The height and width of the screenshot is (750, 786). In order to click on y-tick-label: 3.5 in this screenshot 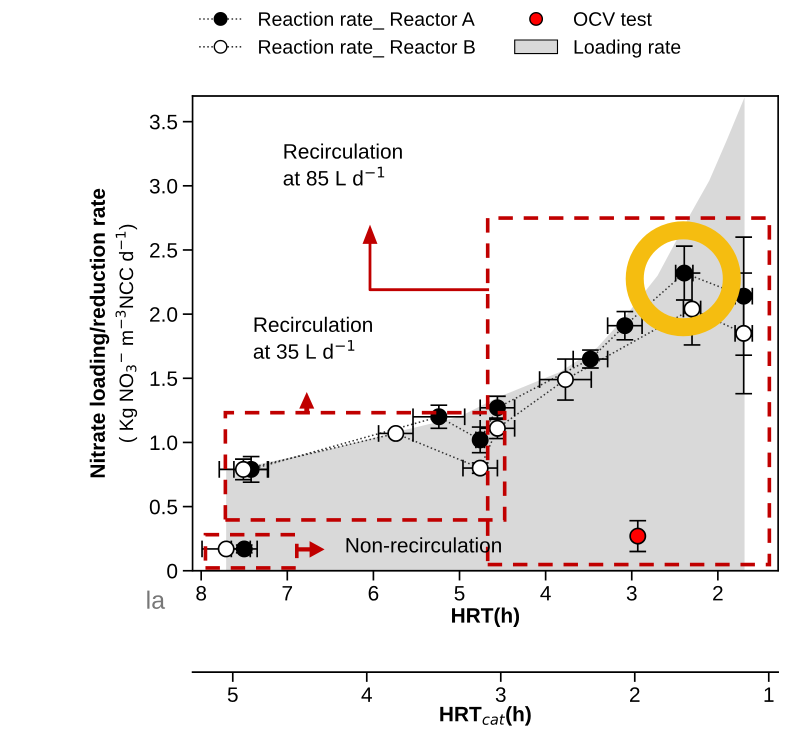, I will do `click(164, 122)`.